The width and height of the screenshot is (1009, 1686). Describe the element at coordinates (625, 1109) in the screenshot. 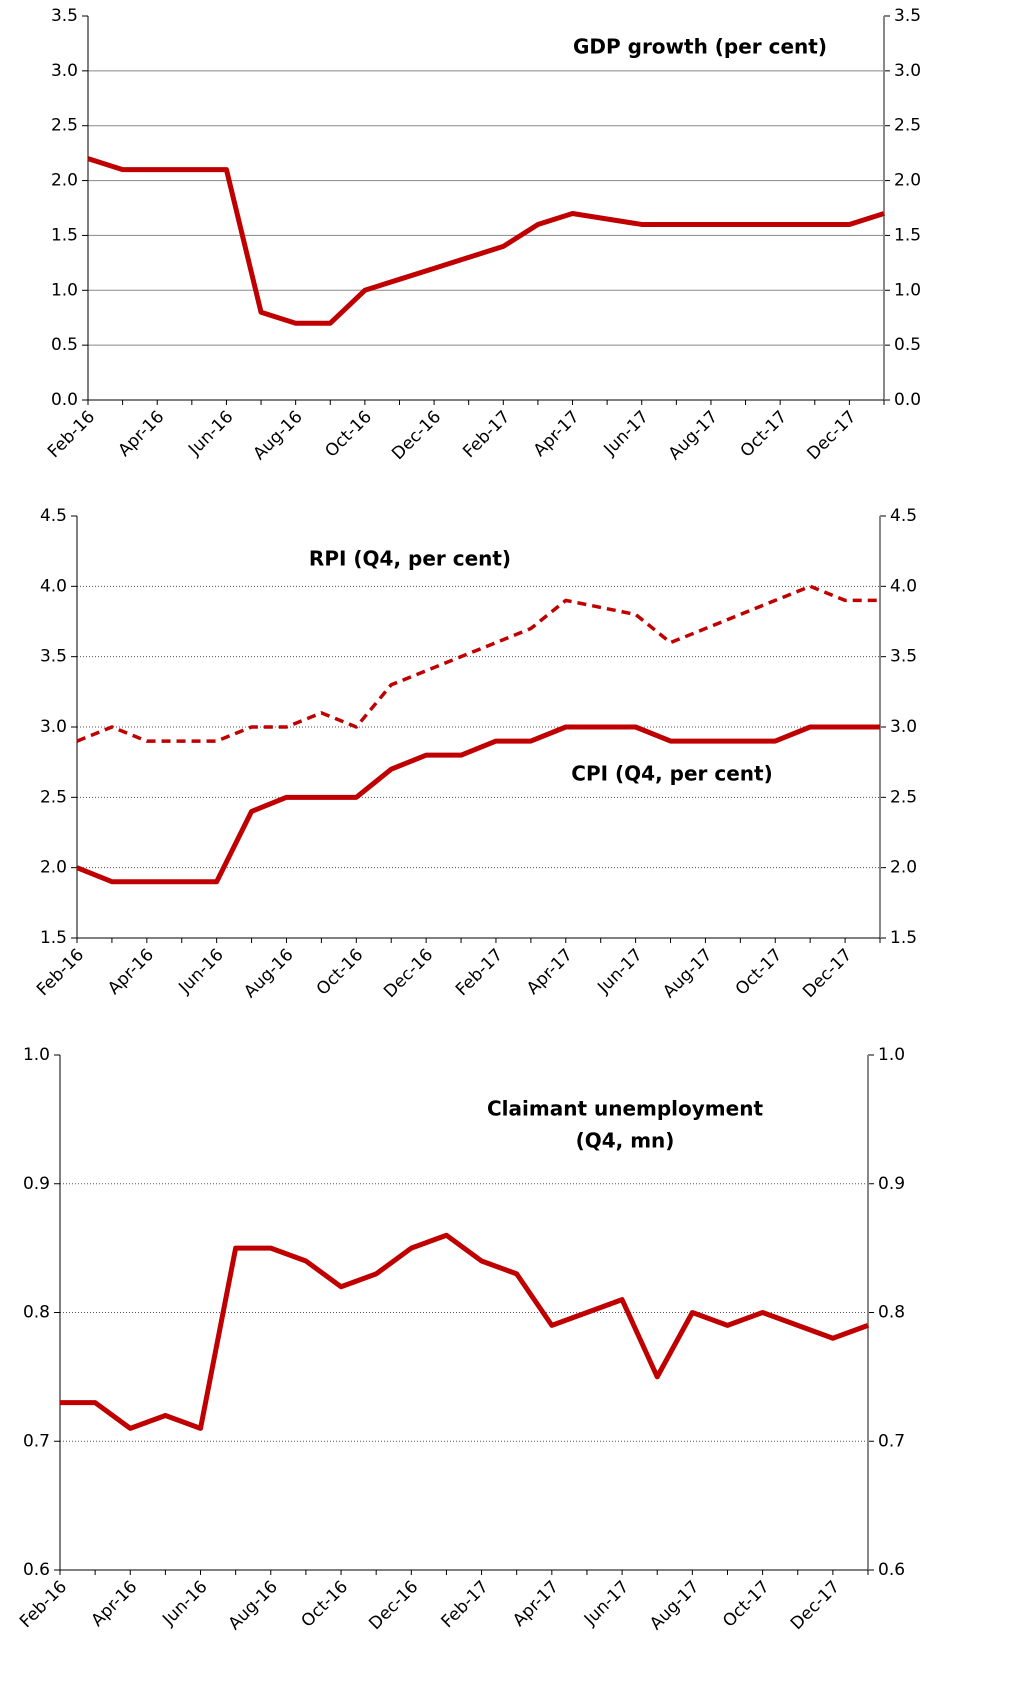

I see `chart-title: Claimant unemployment` at that location.